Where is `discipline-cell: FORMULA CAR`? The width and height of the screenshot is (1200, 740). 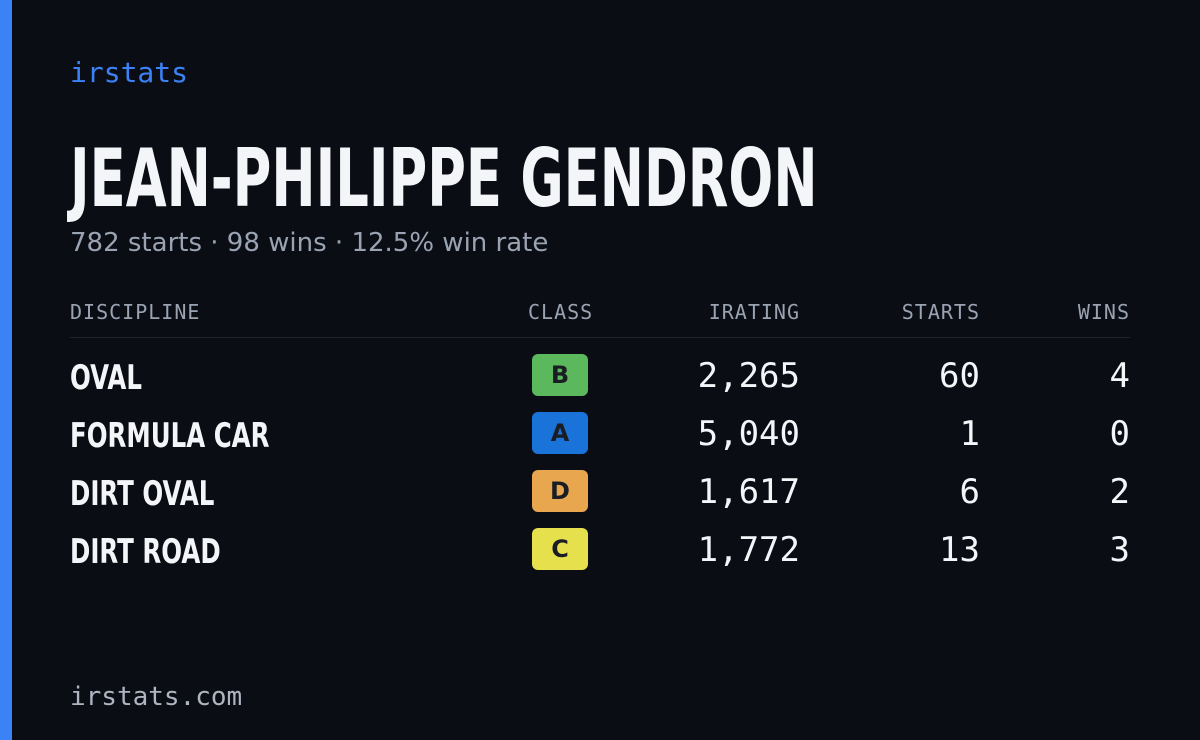 discipline-cell: FORMULA CAR is located at coordinates (208, 437).